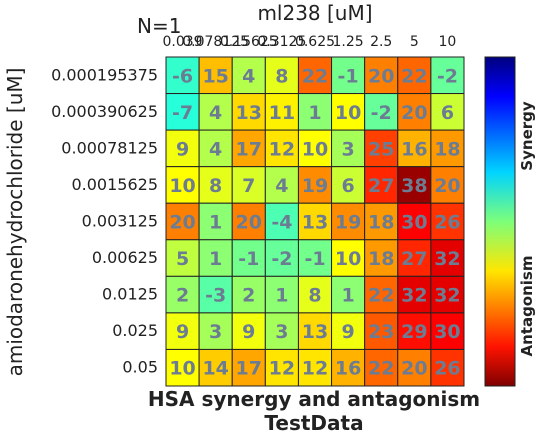  Describe the element at coordinates (314, 399) in the screenshot. I see `chart-title: HSA synergy and antagonism` at that location.